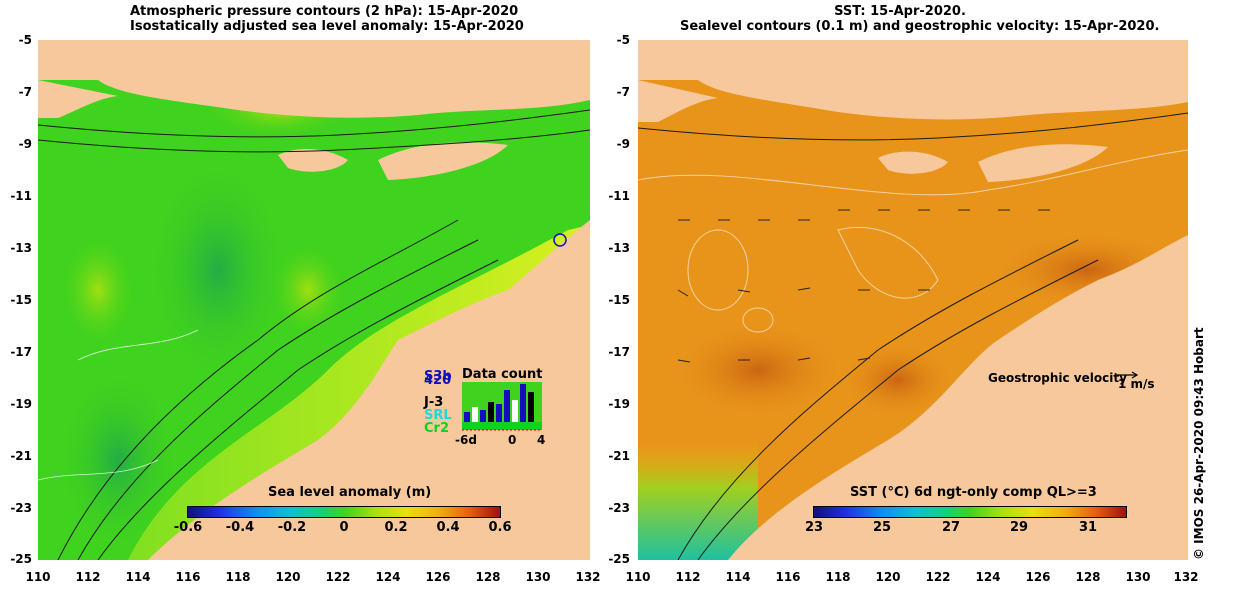  I want to click on colorbar-tick: 0.2, so click(396, 527).